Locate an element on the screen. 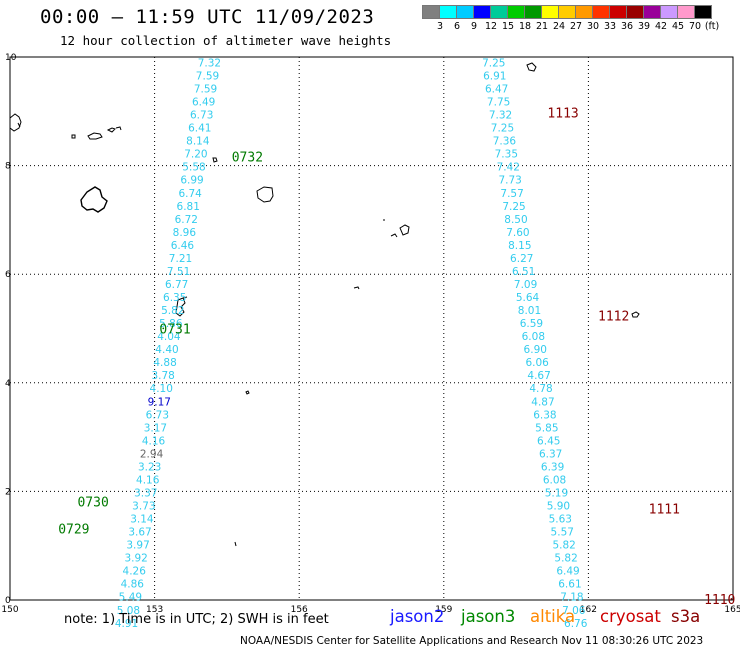 Image resolution: width=740 pixels, height=650 pixels. wave-height-label: 3.73 is located at coordinates (143, 507).